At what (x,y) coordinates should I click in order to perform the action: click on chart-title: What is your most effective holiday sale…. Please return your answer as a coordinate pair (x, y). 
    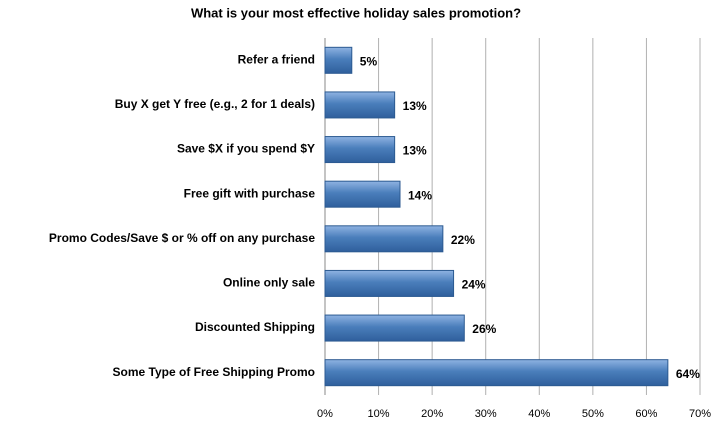
    Looking at the image, I should click on (356, 12).